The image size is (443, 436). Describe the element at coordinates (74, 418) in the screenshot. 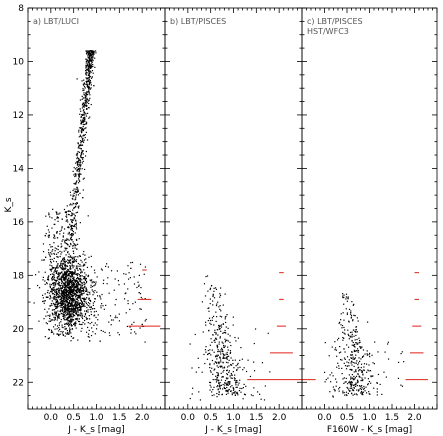

I see `x-tick-label: 0.5` at that location.